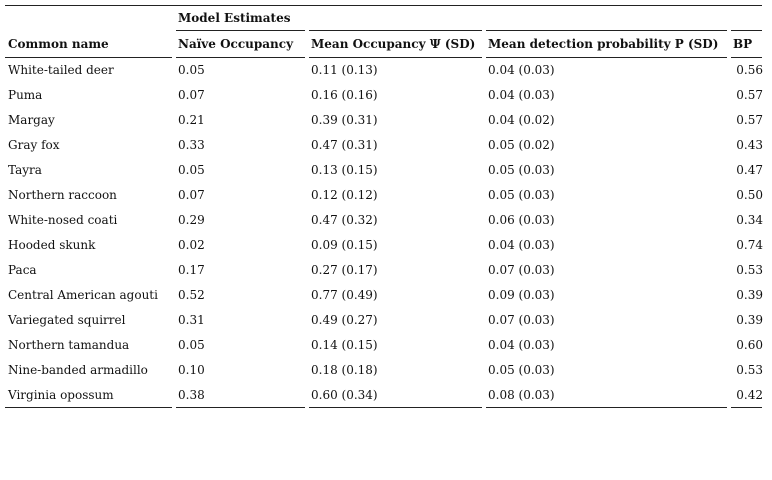 This screenshot has height=480, width=772. I want to click on table-cell: 0.56, so click(749, 70).